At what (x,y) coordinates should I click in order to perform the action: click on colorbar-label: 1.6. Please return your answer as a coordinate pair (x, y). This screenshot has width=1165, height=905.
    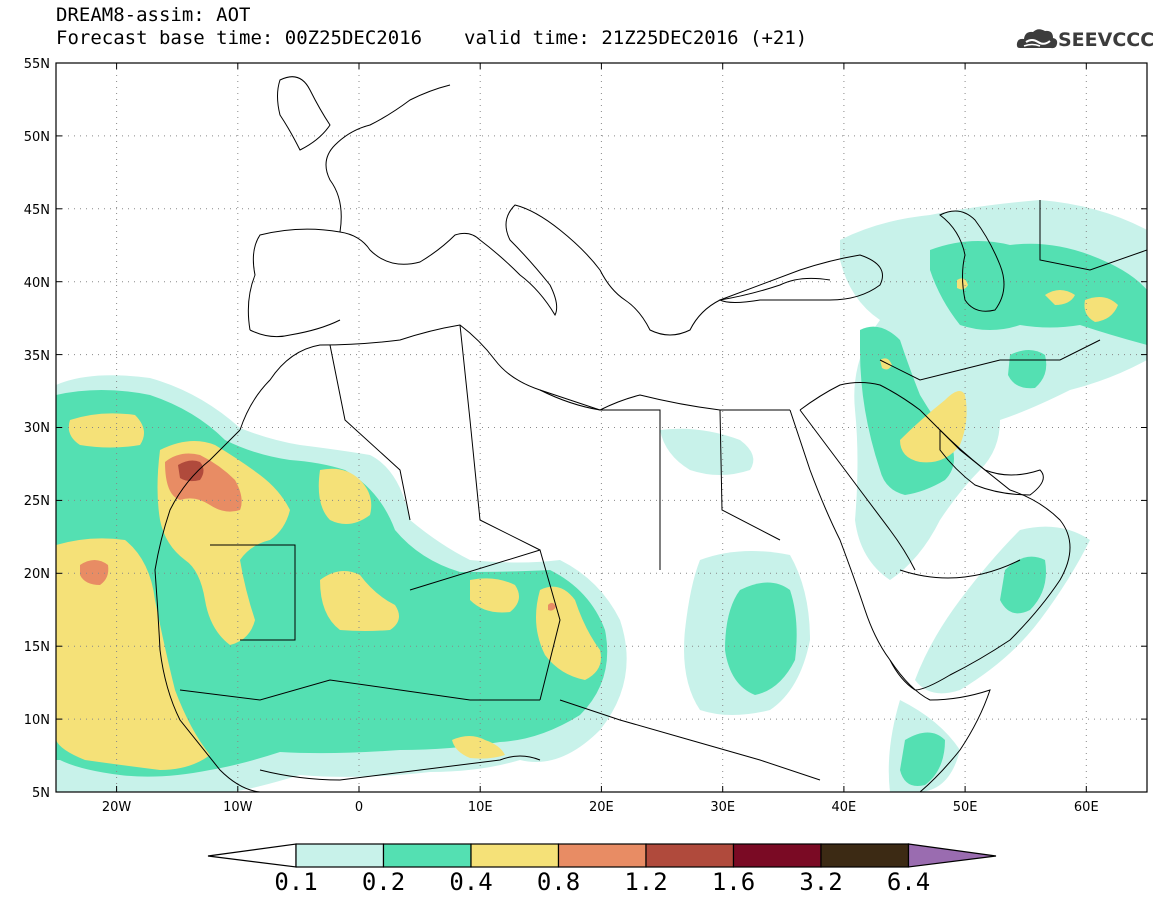
    Looking at the image, I should click on (733, 882).